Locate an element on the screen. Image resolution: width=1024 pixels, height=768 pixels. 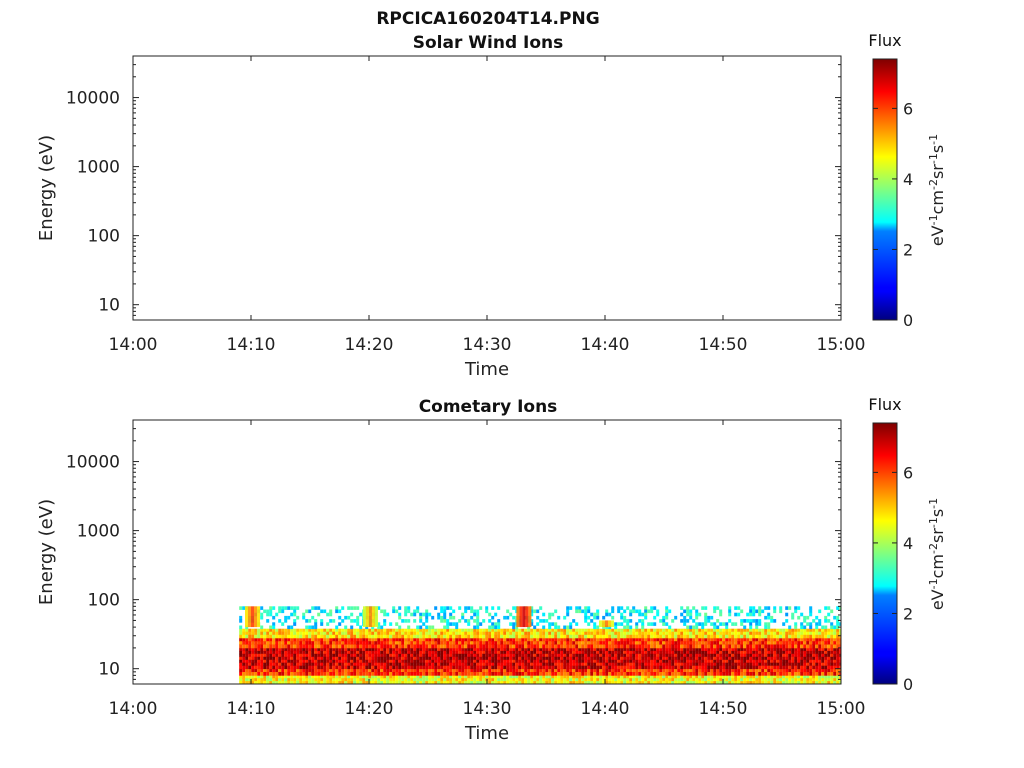
colorbar-tick-label: 0 is located at coordinates (908, 684).